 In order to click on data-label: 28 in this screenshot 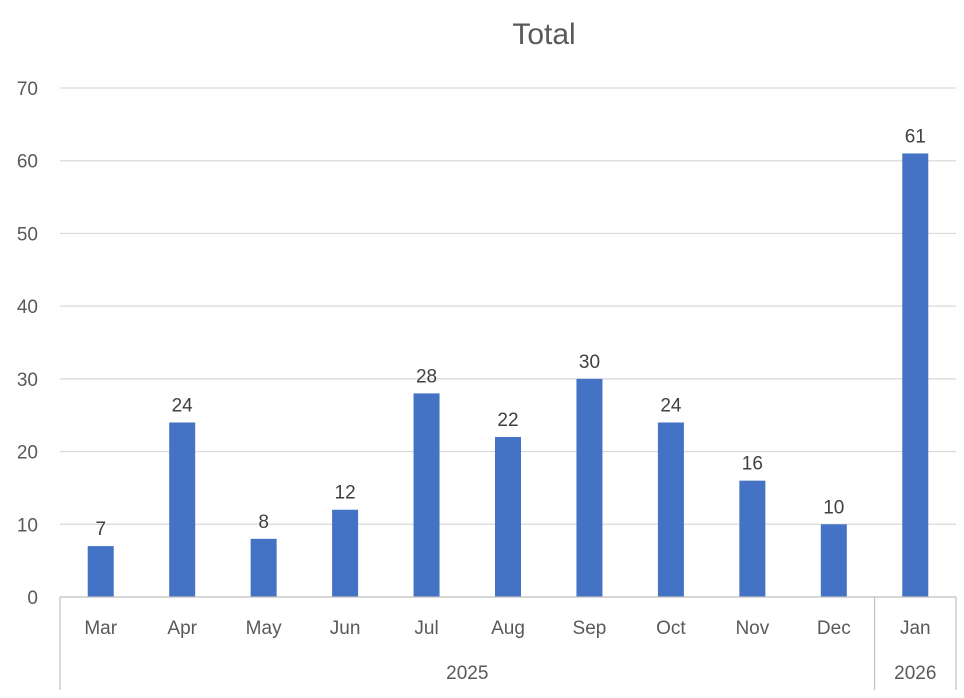, I will do `click(426, 376)`.